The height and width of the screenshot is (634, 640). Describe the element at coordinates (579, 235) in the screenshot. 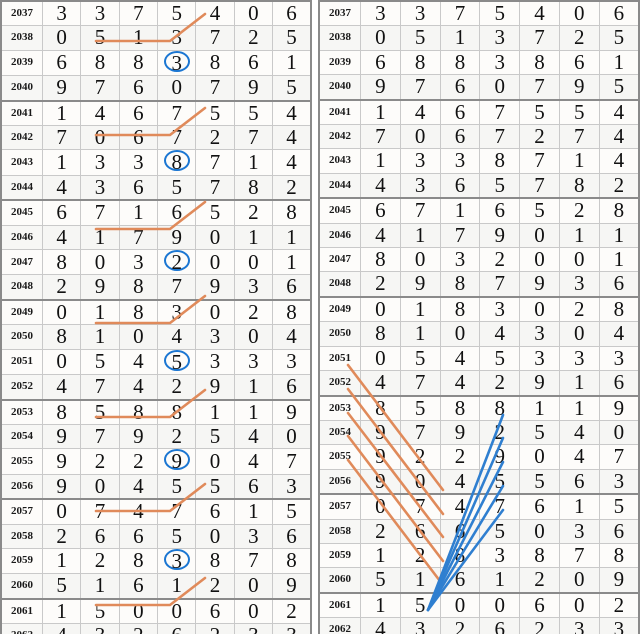

I see `cell-2046-c6: 1` at that location.